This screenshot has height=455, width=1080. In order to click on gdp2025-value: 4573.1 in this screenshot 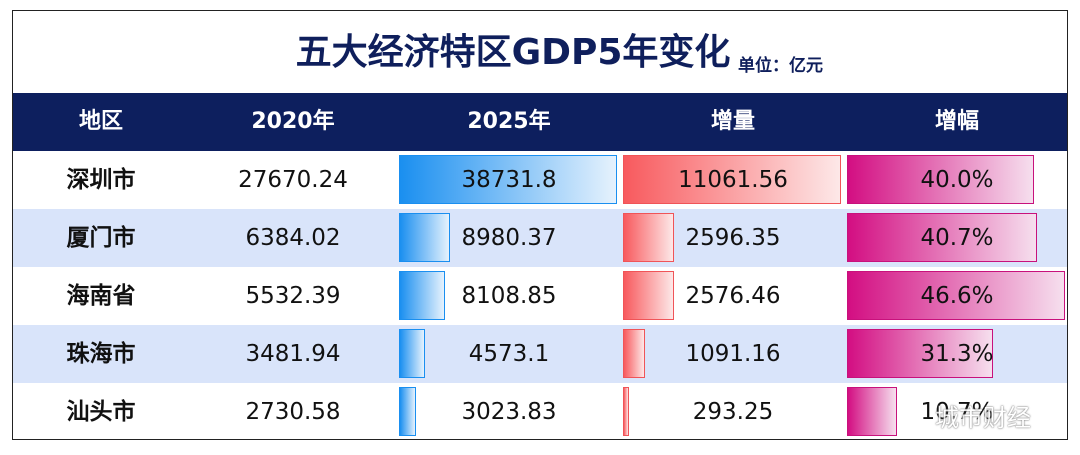, I will do `click(509, 354)`.